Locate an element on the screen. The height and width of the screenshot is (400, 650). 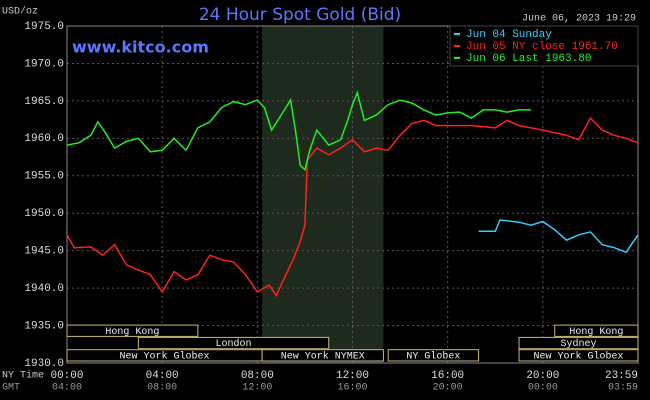
session-label: NY Globex is located at coordinates (433, 356).